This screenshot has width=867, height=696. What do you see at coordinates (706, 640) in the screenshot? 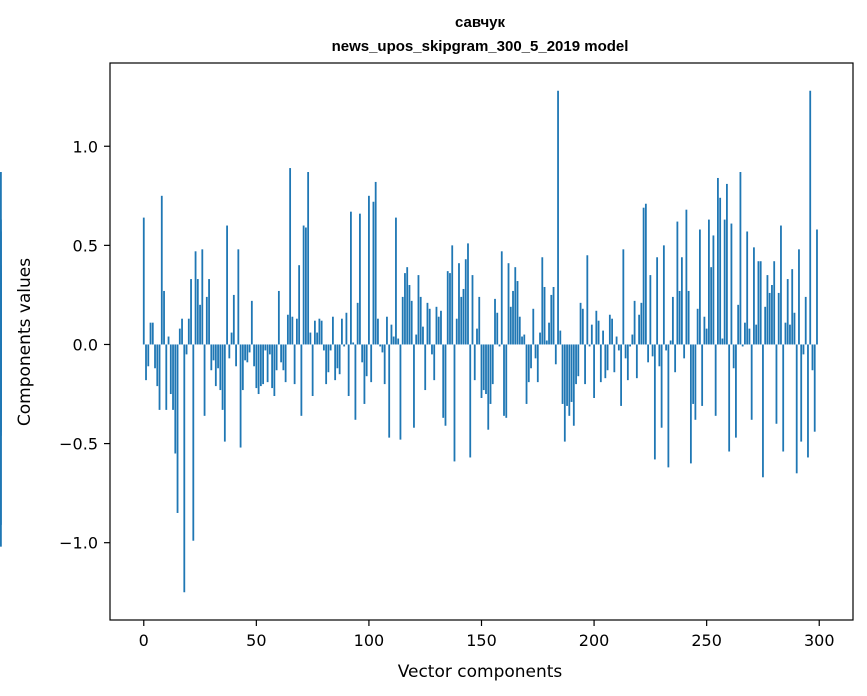
I see `x-tick-label: 250` at bounding box center [706, 640].